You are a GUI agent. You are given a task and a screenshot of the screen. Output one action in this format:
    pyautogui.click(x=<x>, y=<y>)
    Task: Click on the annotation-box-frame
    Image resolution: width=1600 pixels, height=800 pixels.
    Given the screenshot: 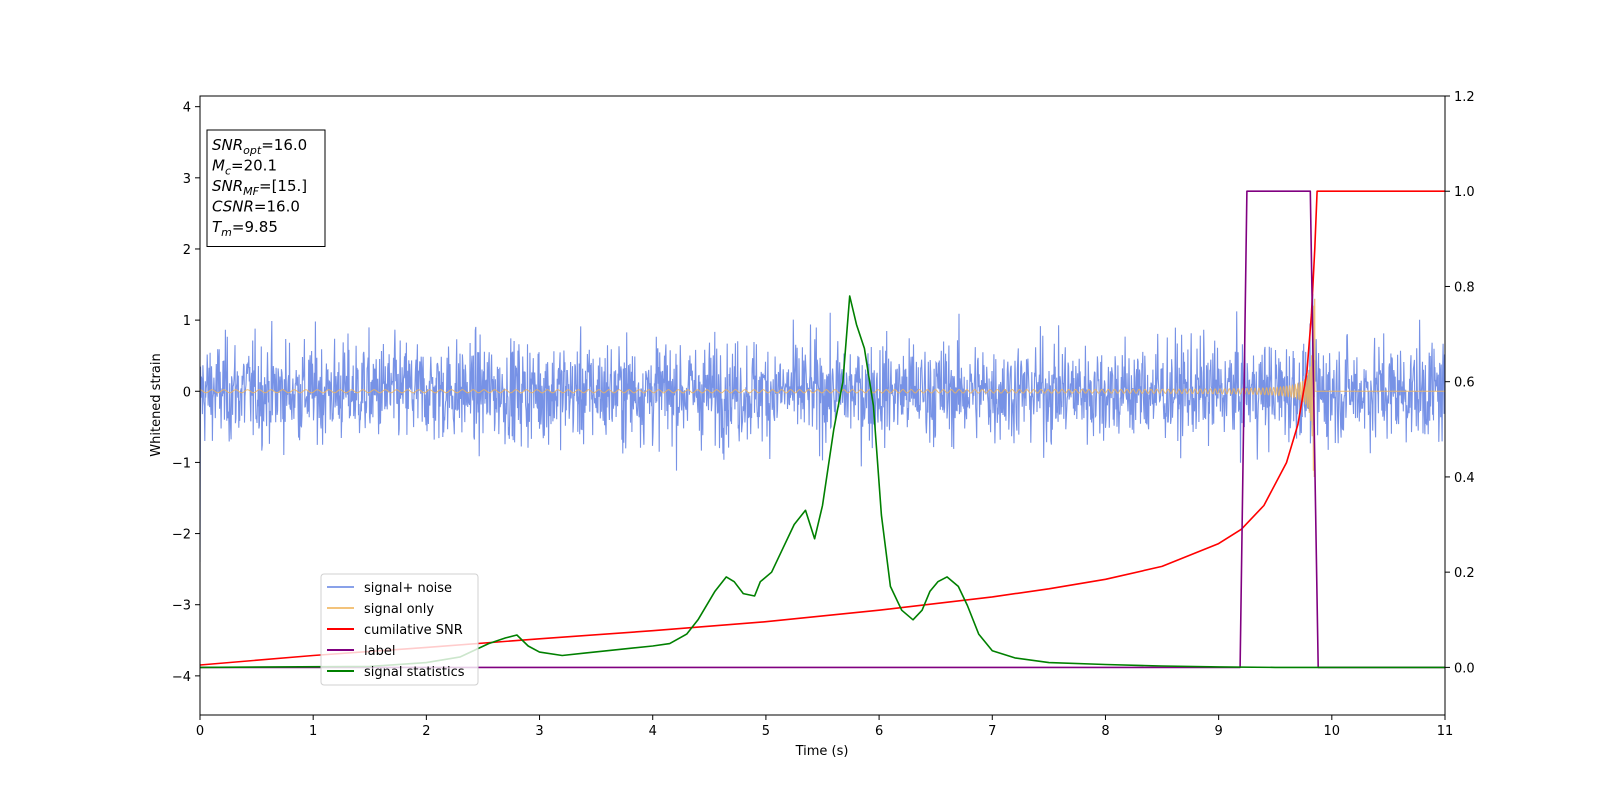 What is the action you would take?
    pyautogui.click(x=266, y=188)
    